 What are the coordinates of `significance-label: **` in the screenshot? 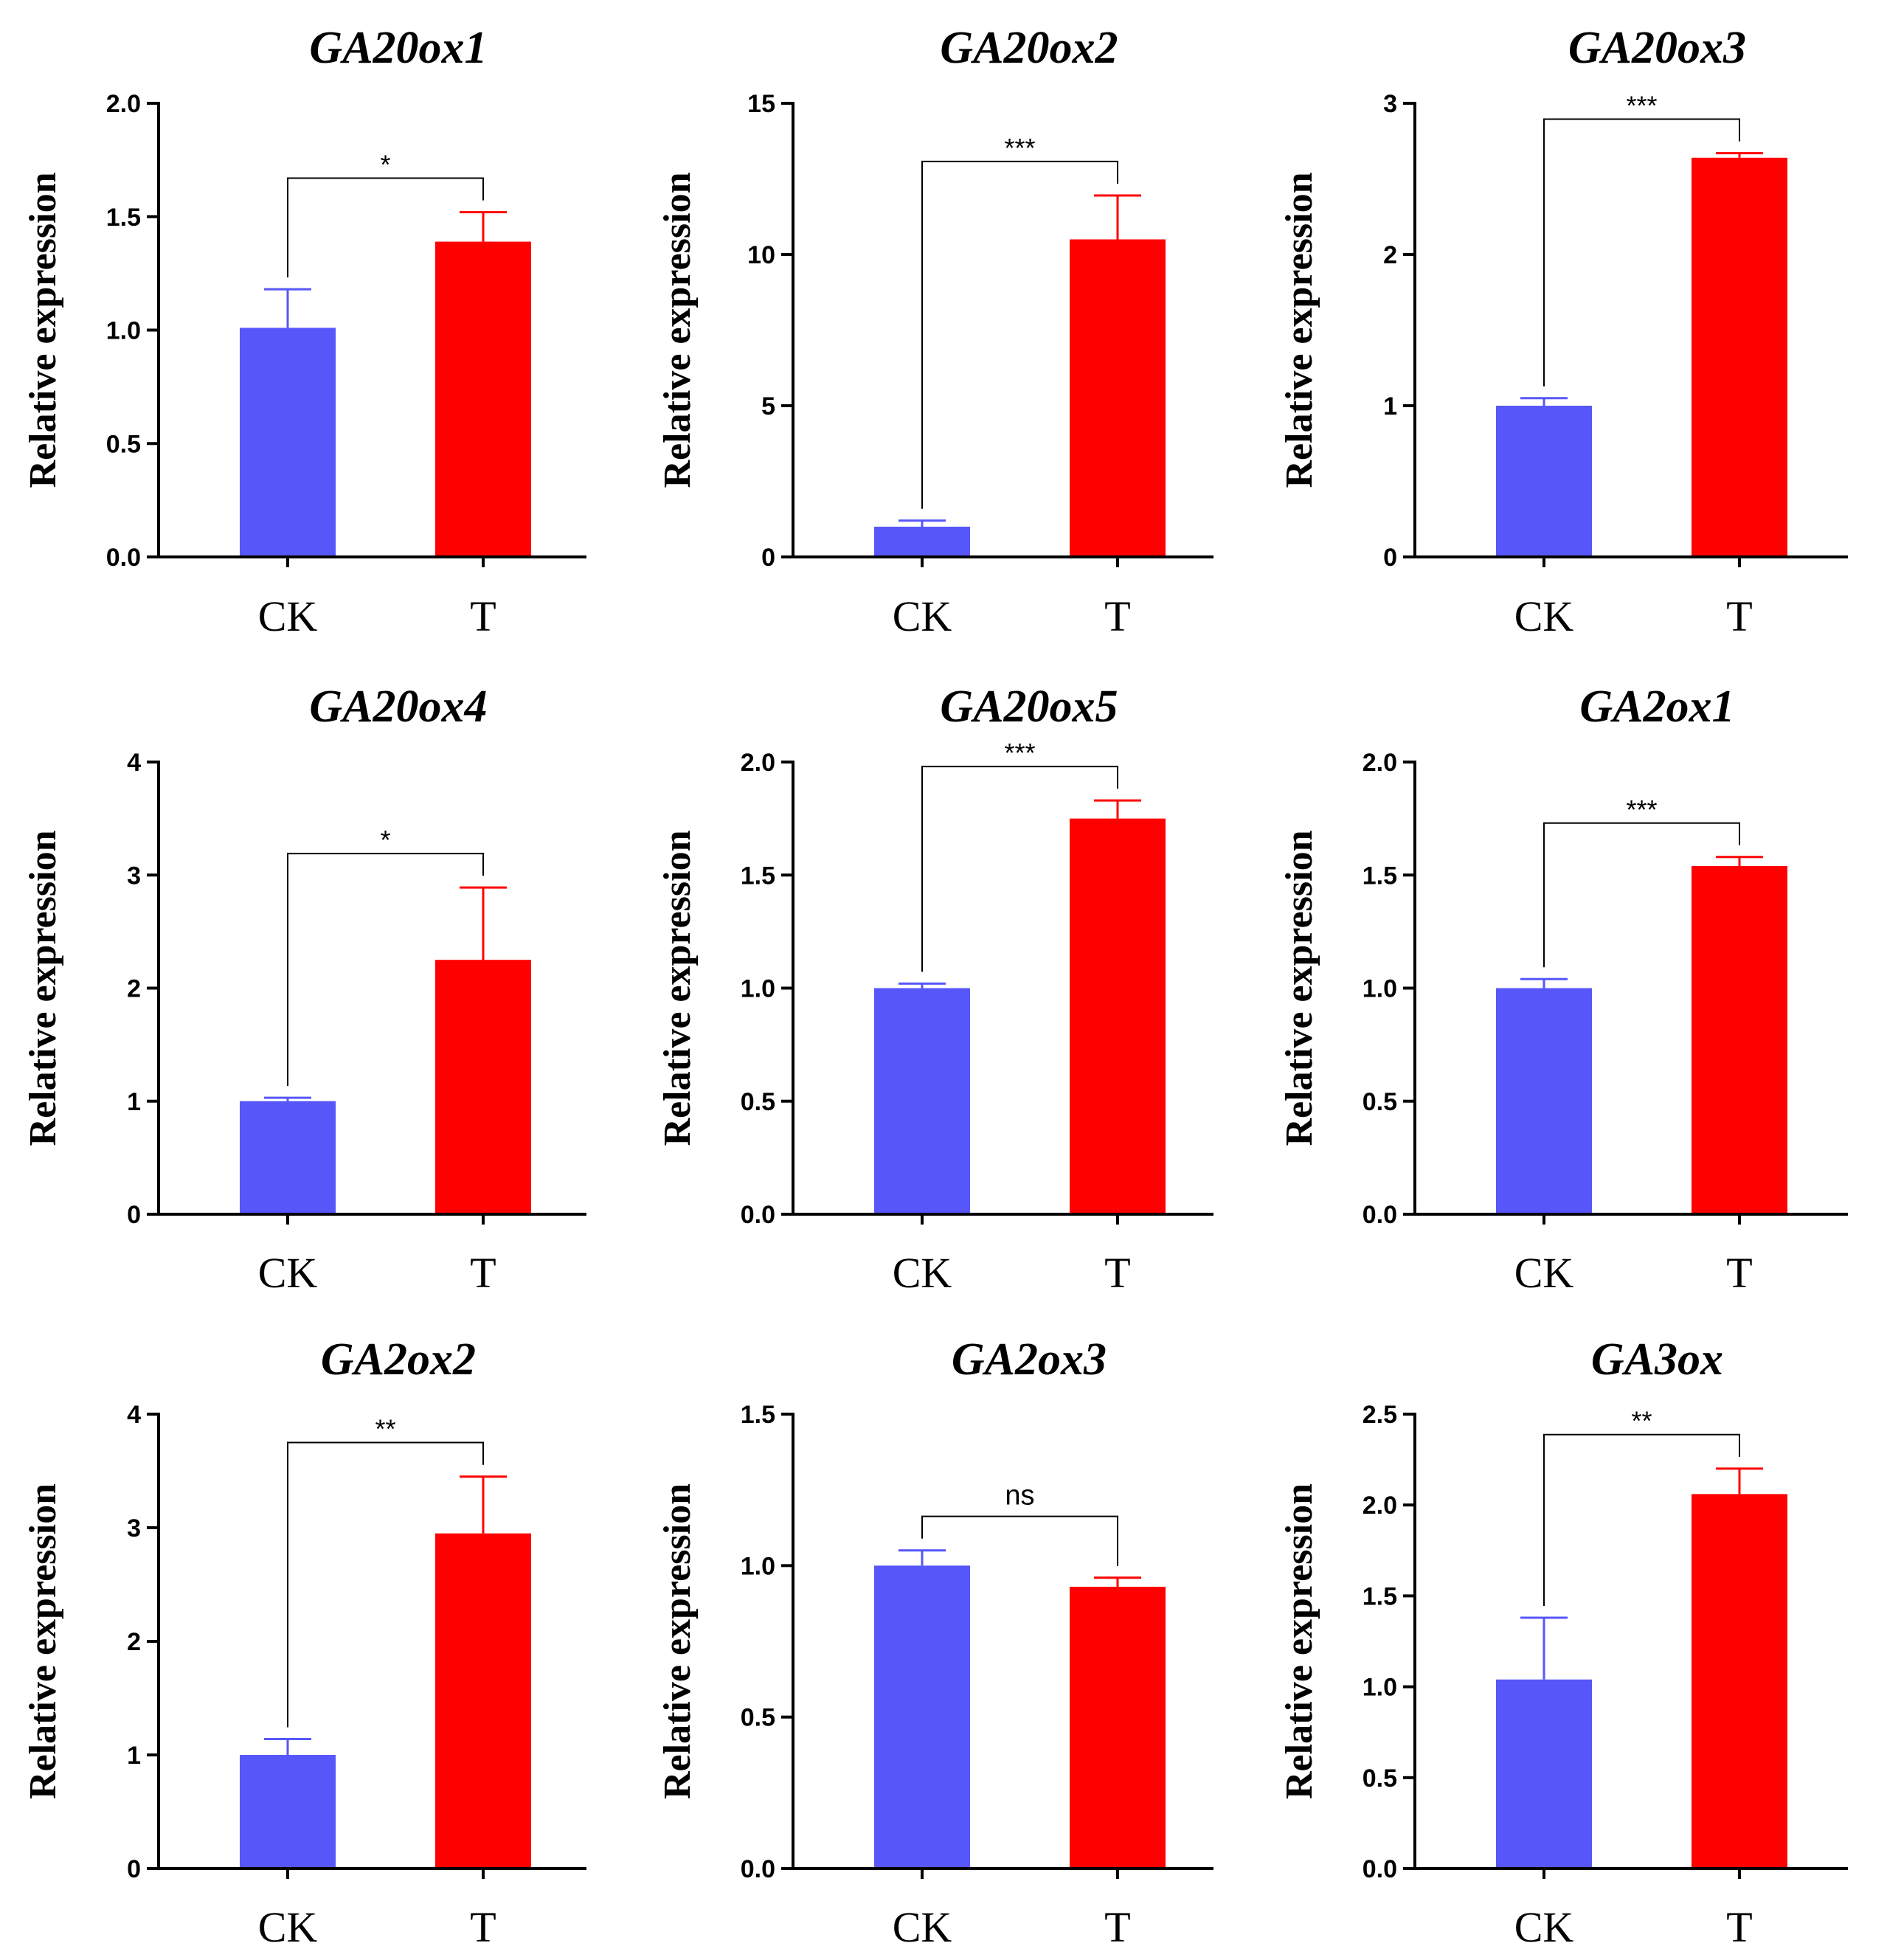 It's located at (385, 1429).